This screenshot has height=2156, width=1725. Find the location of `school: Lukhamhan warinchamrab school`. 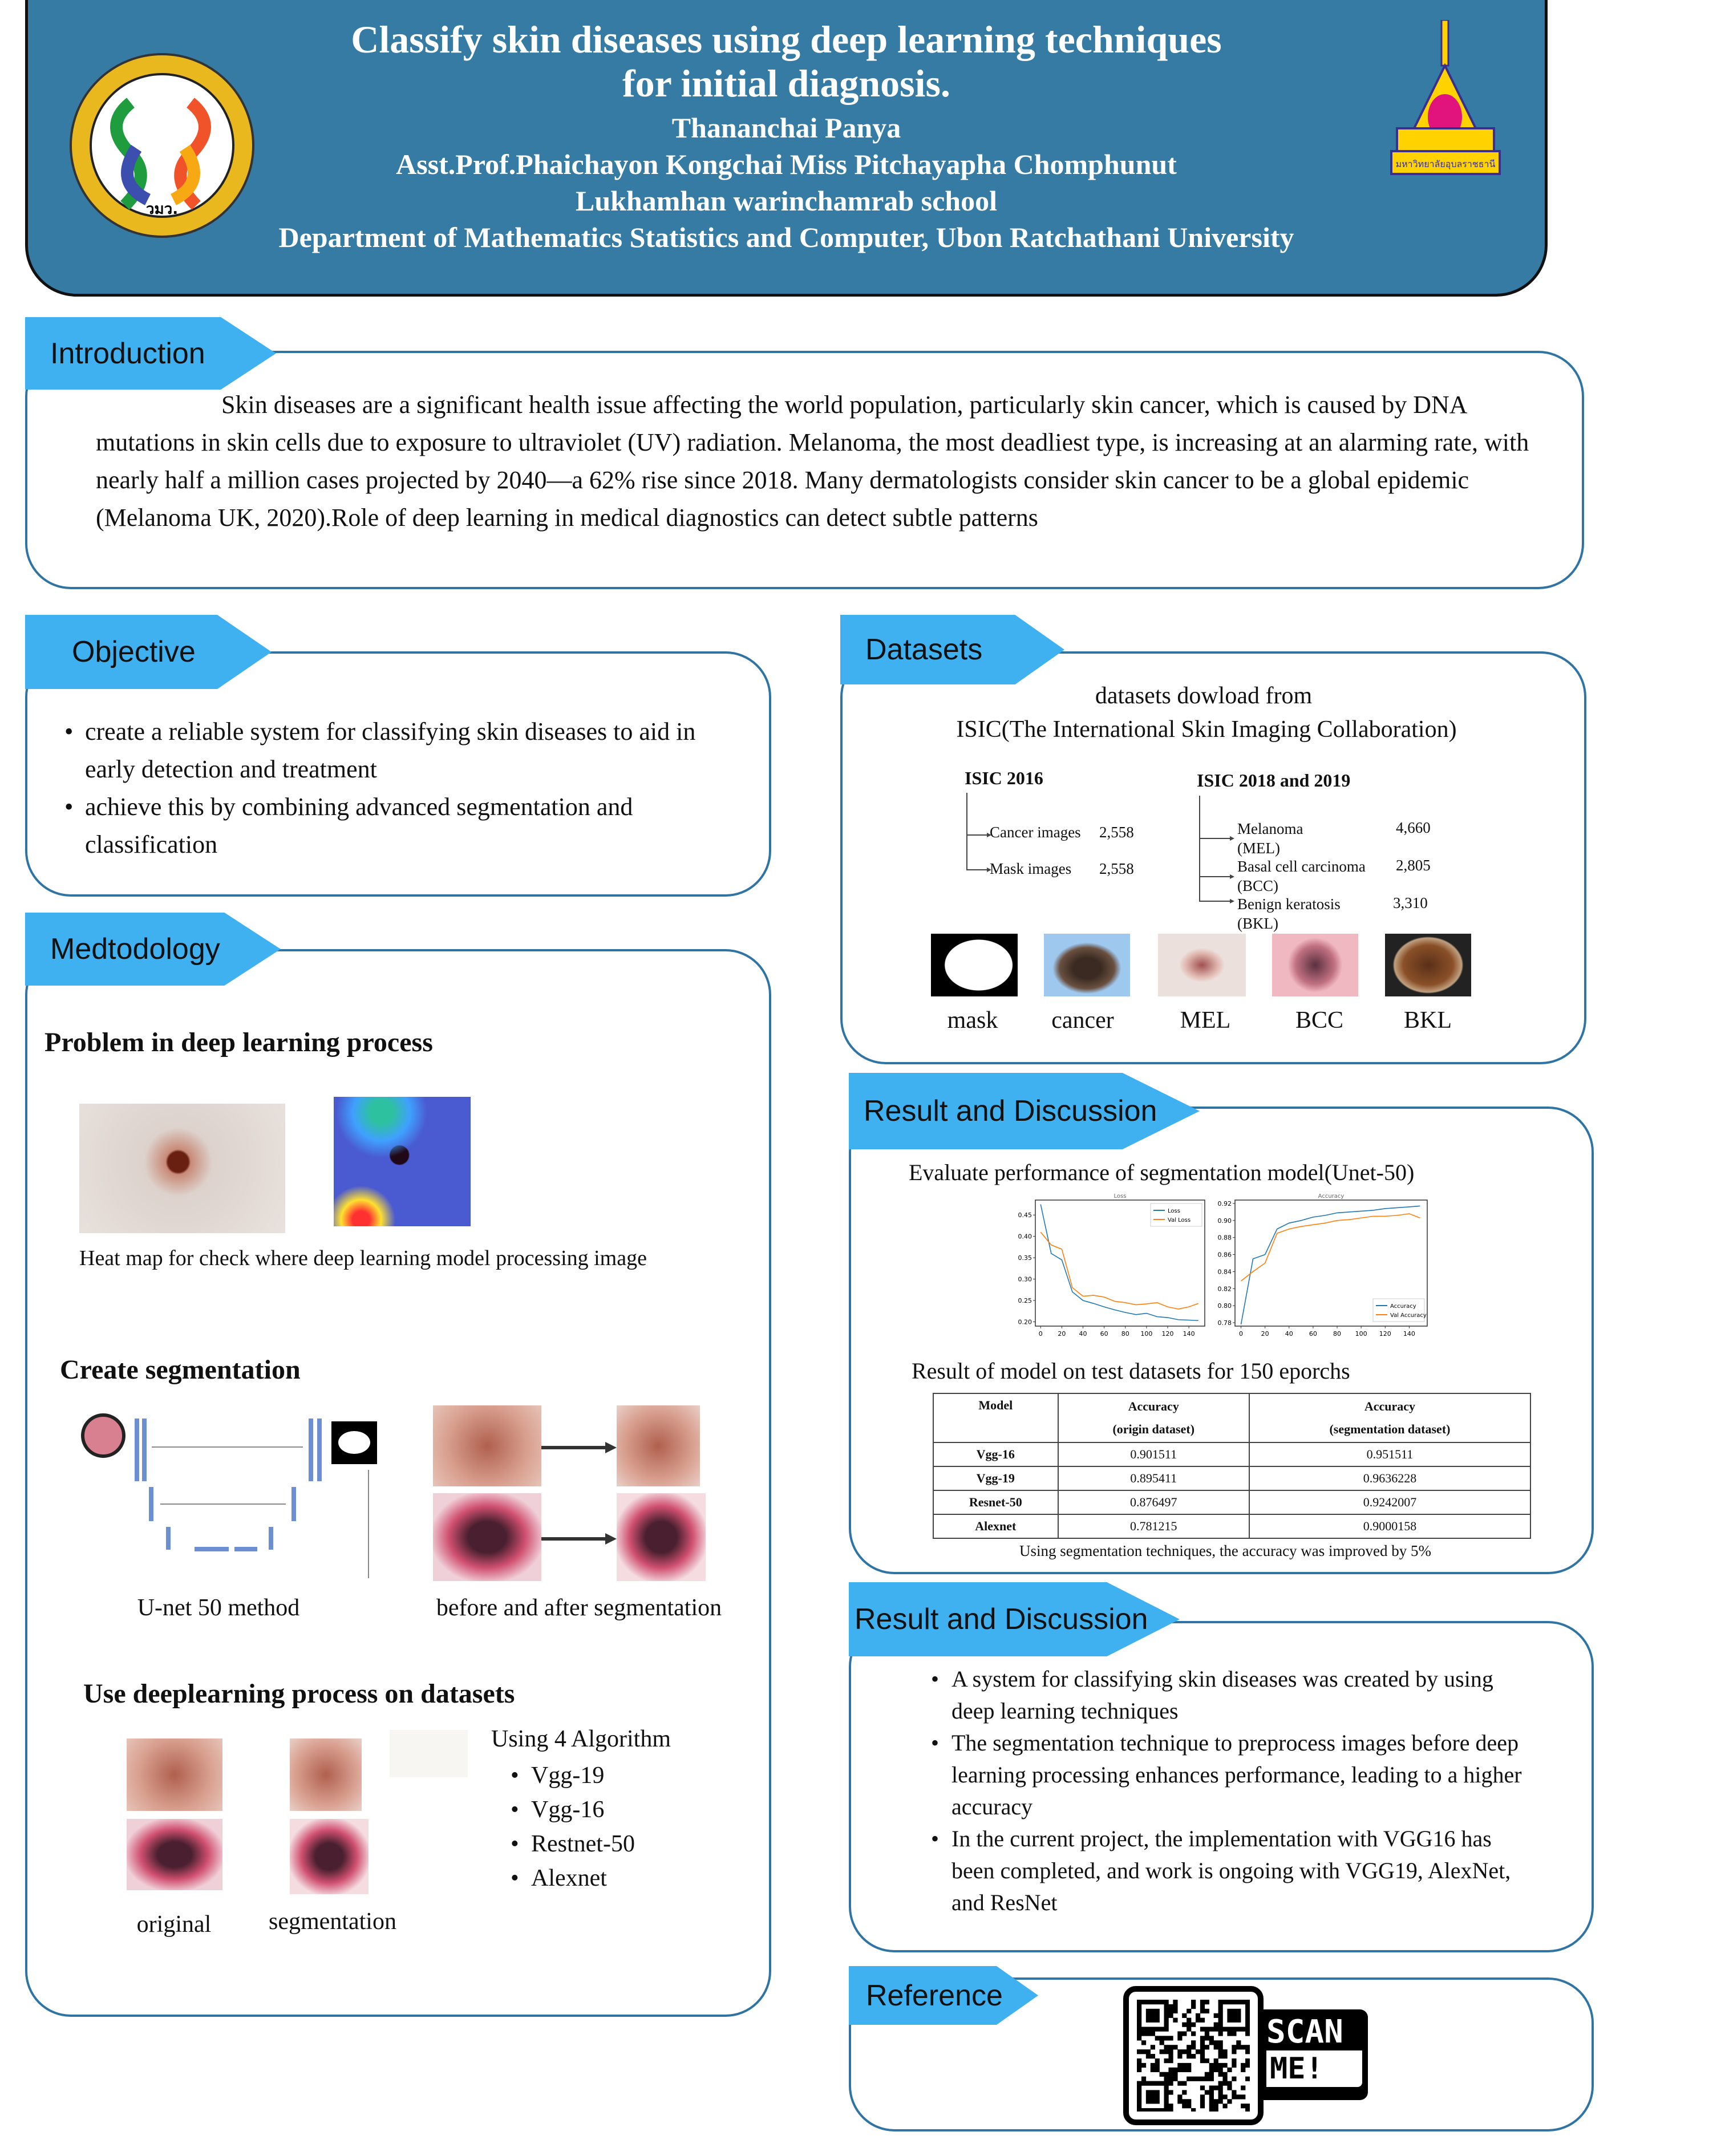

school: Lukhamhan warinchamrab school is located at coordinates (786, 201).